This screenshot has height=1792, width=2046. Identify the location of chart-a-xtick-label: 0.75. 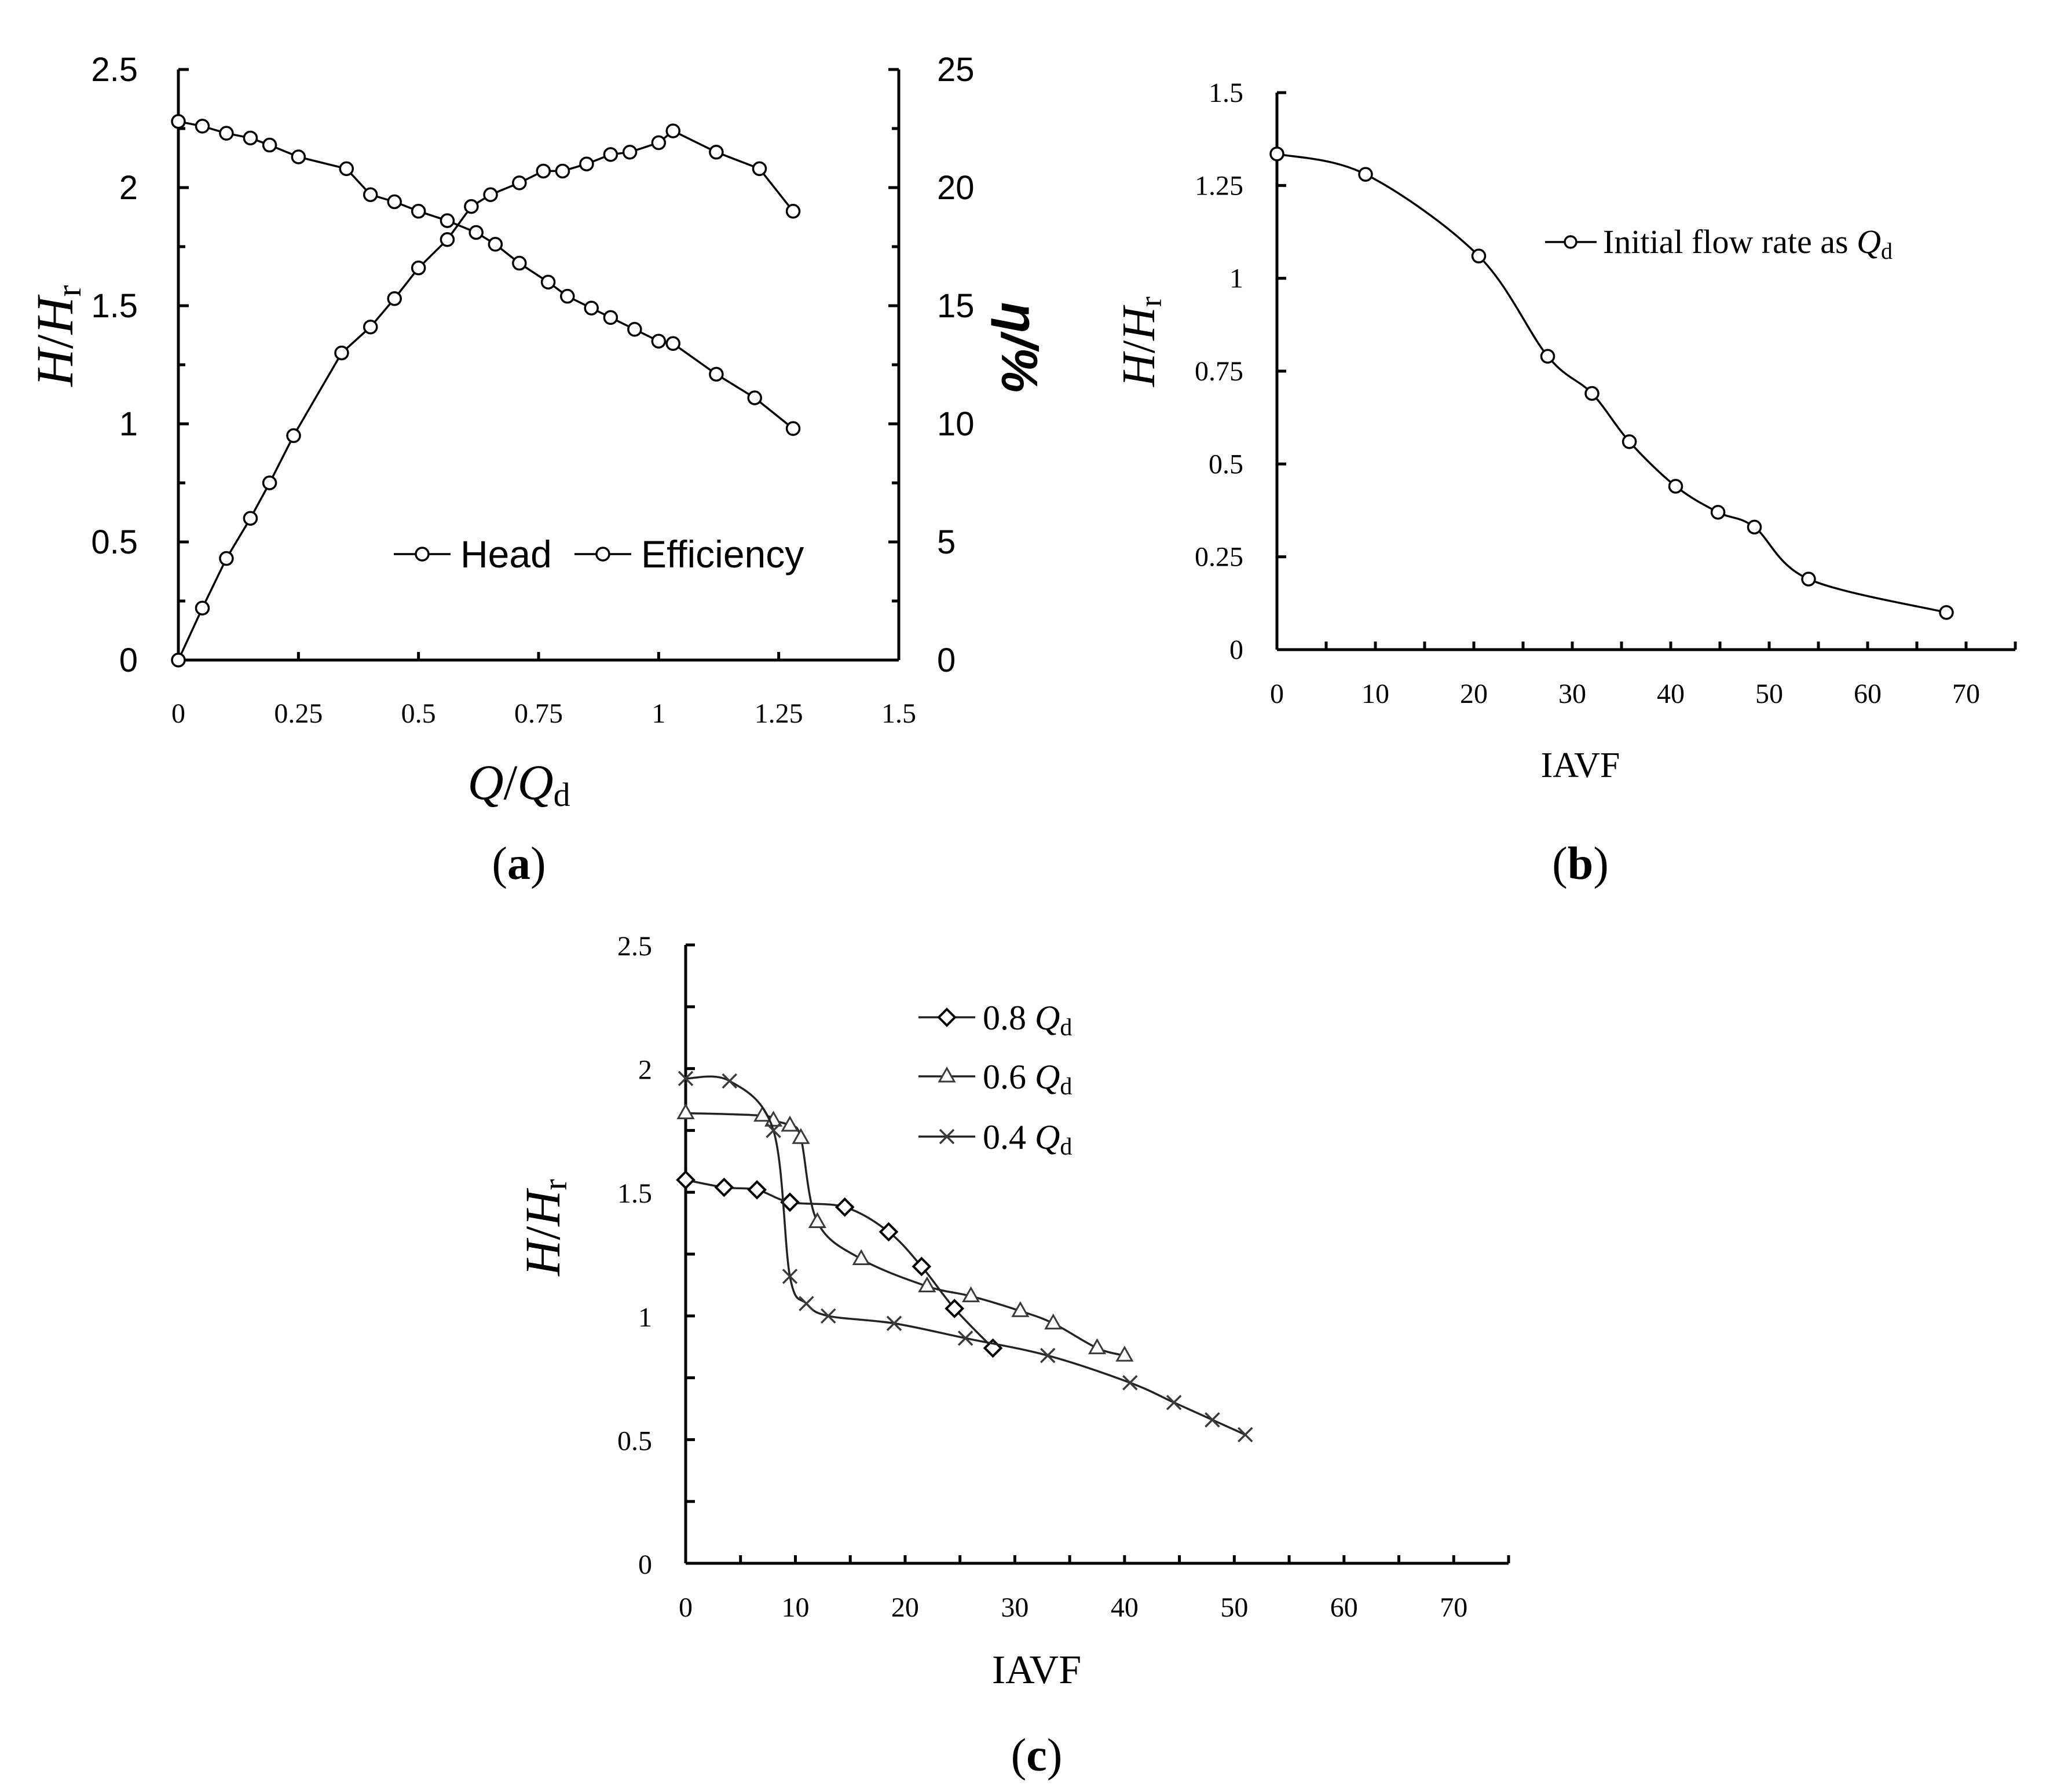
(538, 714).